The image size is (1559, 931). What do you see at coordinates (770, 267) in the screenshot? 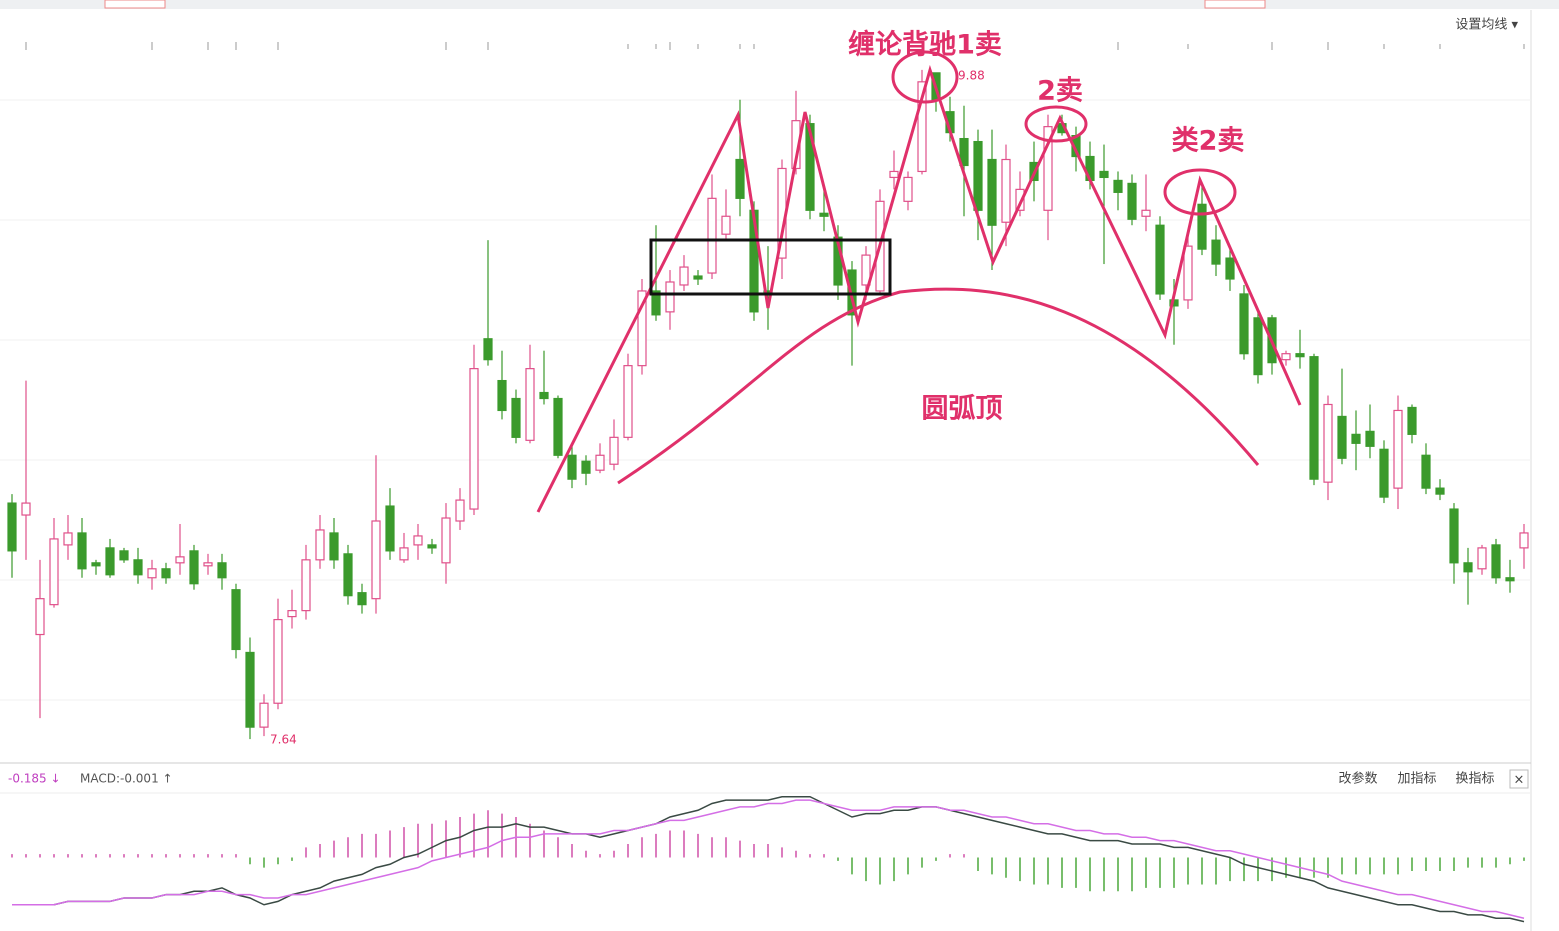
I see `consolidation-box` at bounding box center [770, 267].